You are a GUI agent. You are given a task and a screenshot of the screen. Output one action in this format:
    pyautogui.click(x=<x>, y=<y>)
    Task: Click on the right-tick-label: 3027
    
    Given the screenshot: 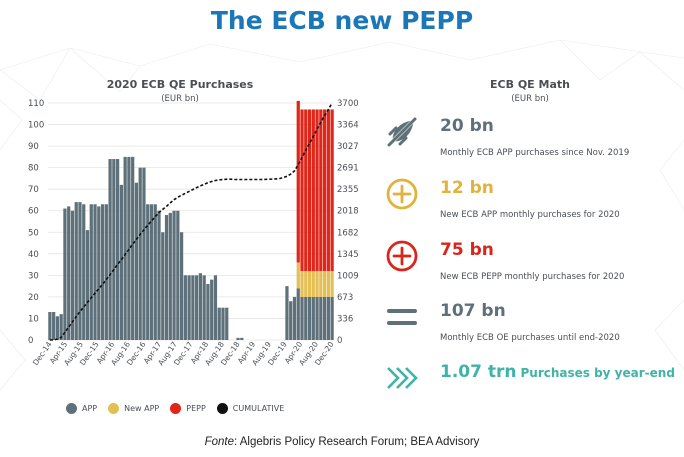 What is the action you would take?
    pyautogui.click(x=348, y=147)
    